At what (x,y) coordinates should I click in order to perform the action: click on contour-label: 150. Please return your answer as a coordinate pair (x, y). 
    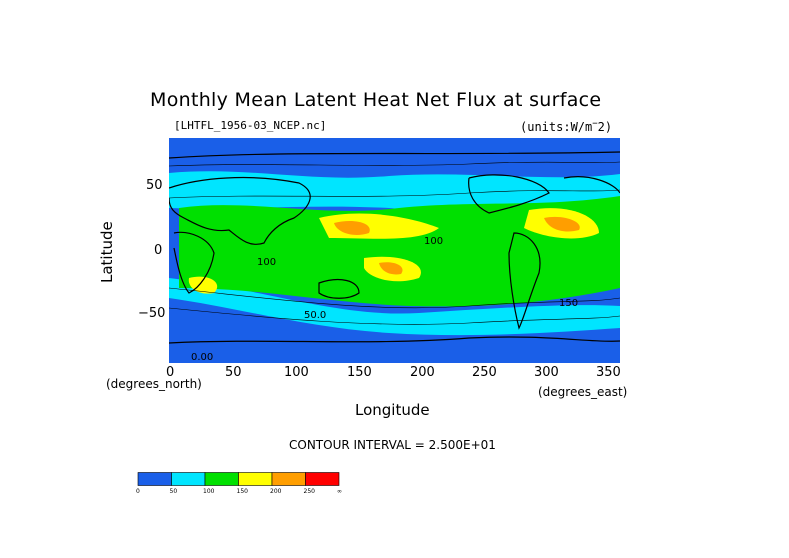
    Looking at the image, I should click on (568, 303).